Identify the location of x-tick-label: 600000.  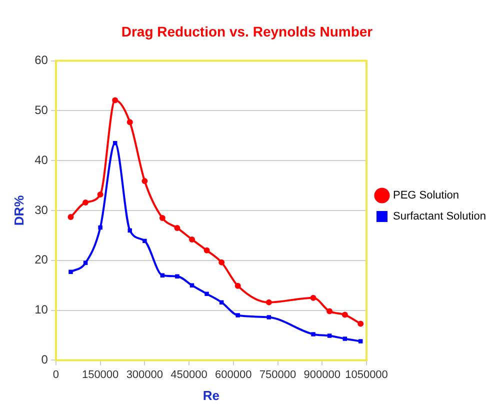
(233, 374).